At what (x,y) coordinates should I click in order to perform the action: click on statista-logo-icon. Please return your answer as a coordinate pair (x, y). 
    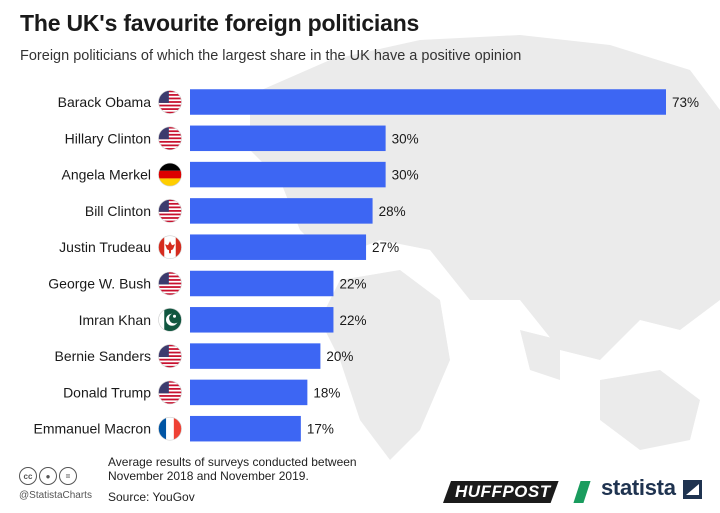
    Looking at the image, I should click on (692, 489).